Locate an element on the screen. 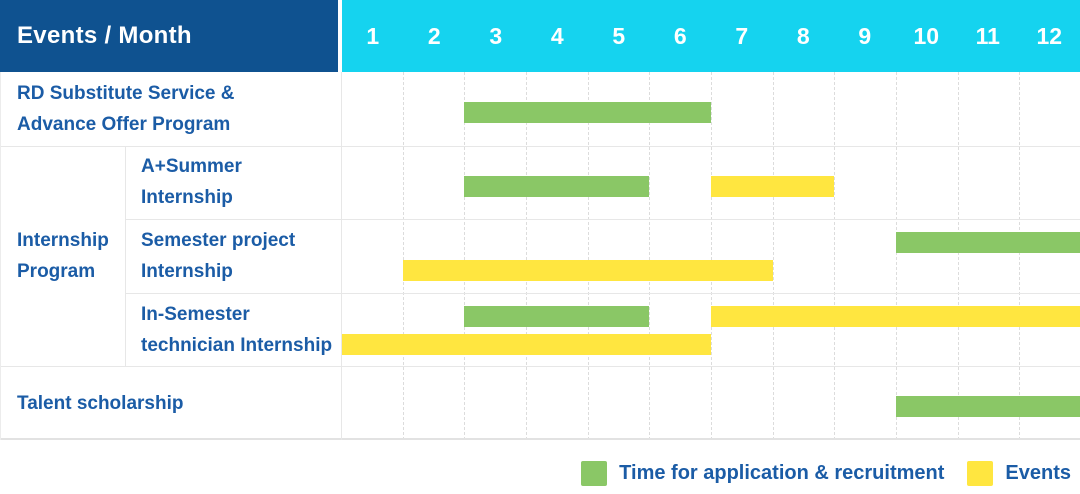 This screenshot has height=494, width=1080. legend-item: Events is located at coordinates (1019, 473).